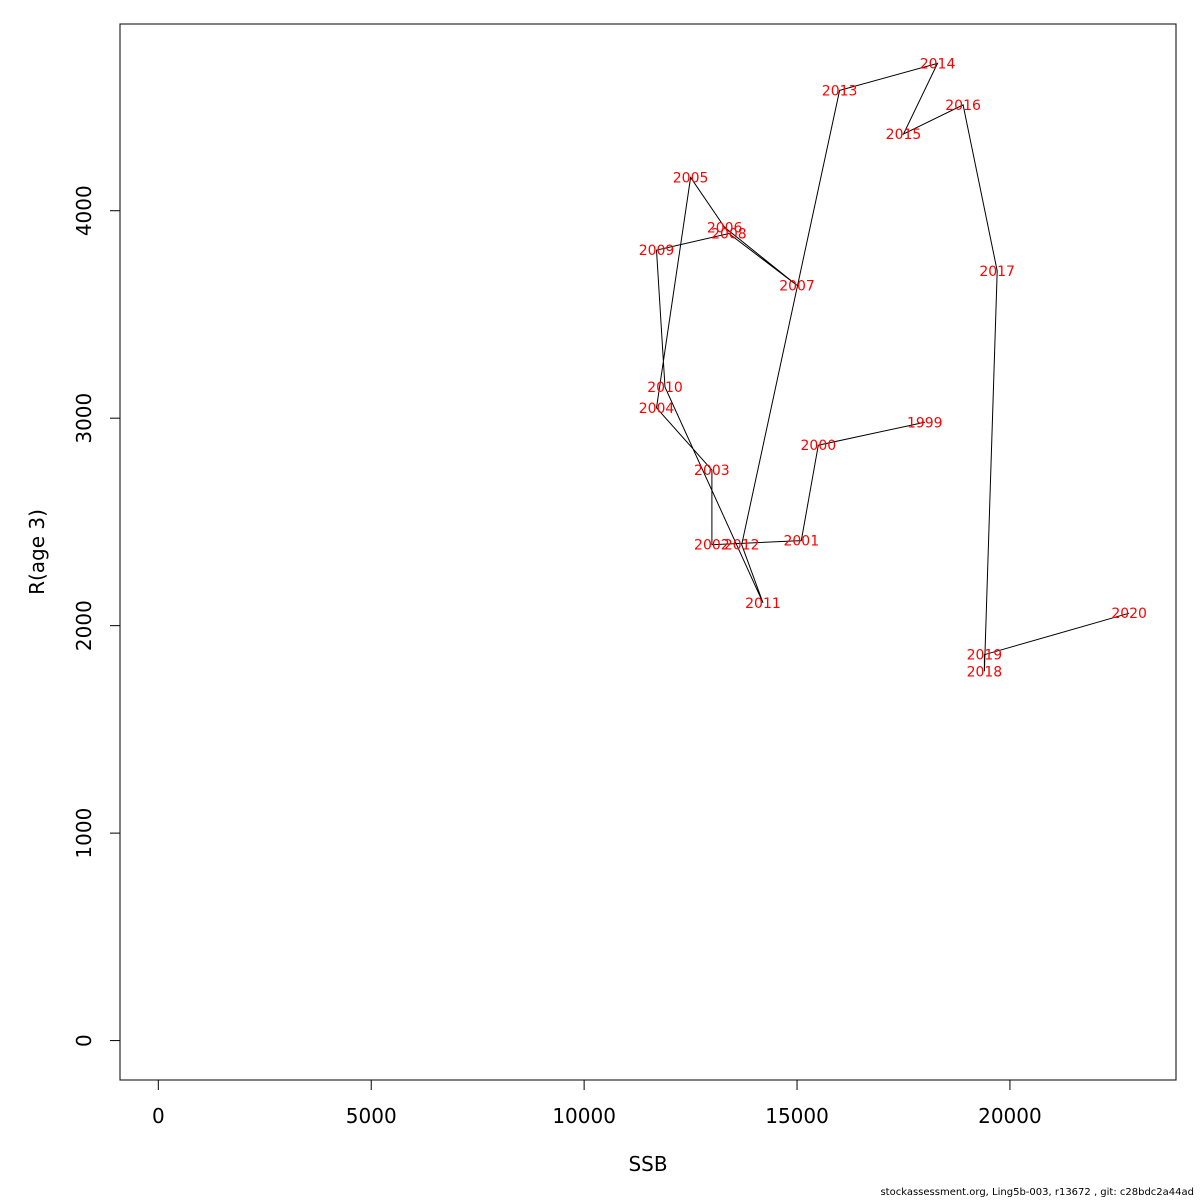 This screenshot has width=1200, height=1200. What do you see at coordinates (925, 423) in the screenshot?
I see `year-label-1999: 1999` at bounding box center [925, 423].